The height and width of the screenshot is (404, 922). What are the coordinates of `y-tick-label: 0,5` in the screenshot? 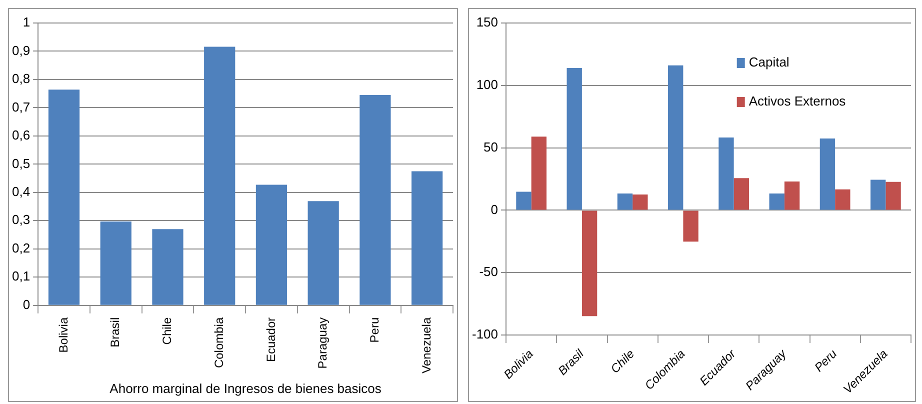 It's located at (21, 163).